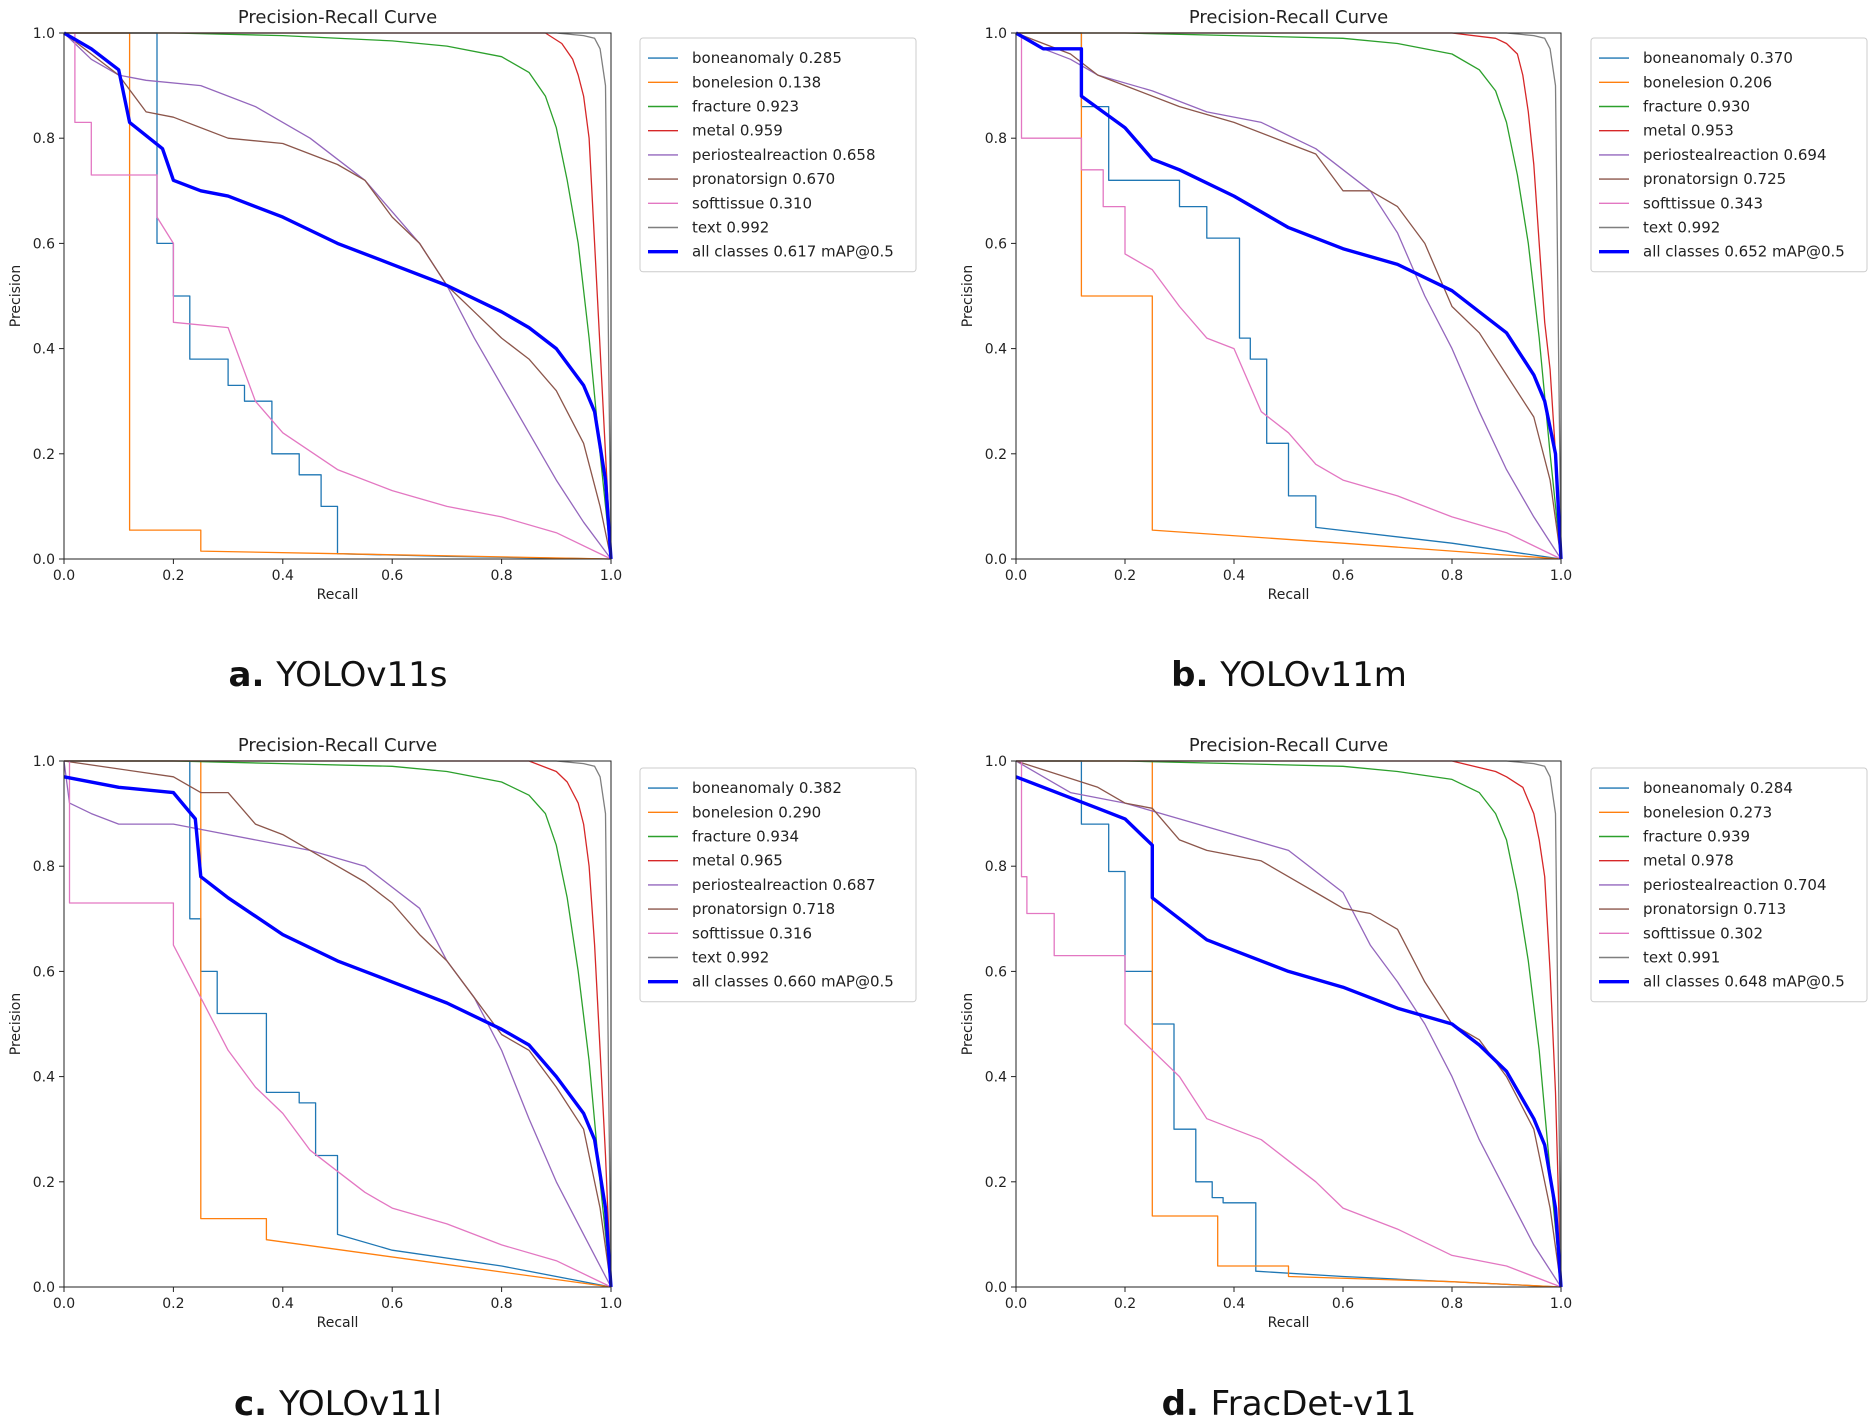  I want to click on panel-caption: c. YOLOv11l, so click(338, 1404).